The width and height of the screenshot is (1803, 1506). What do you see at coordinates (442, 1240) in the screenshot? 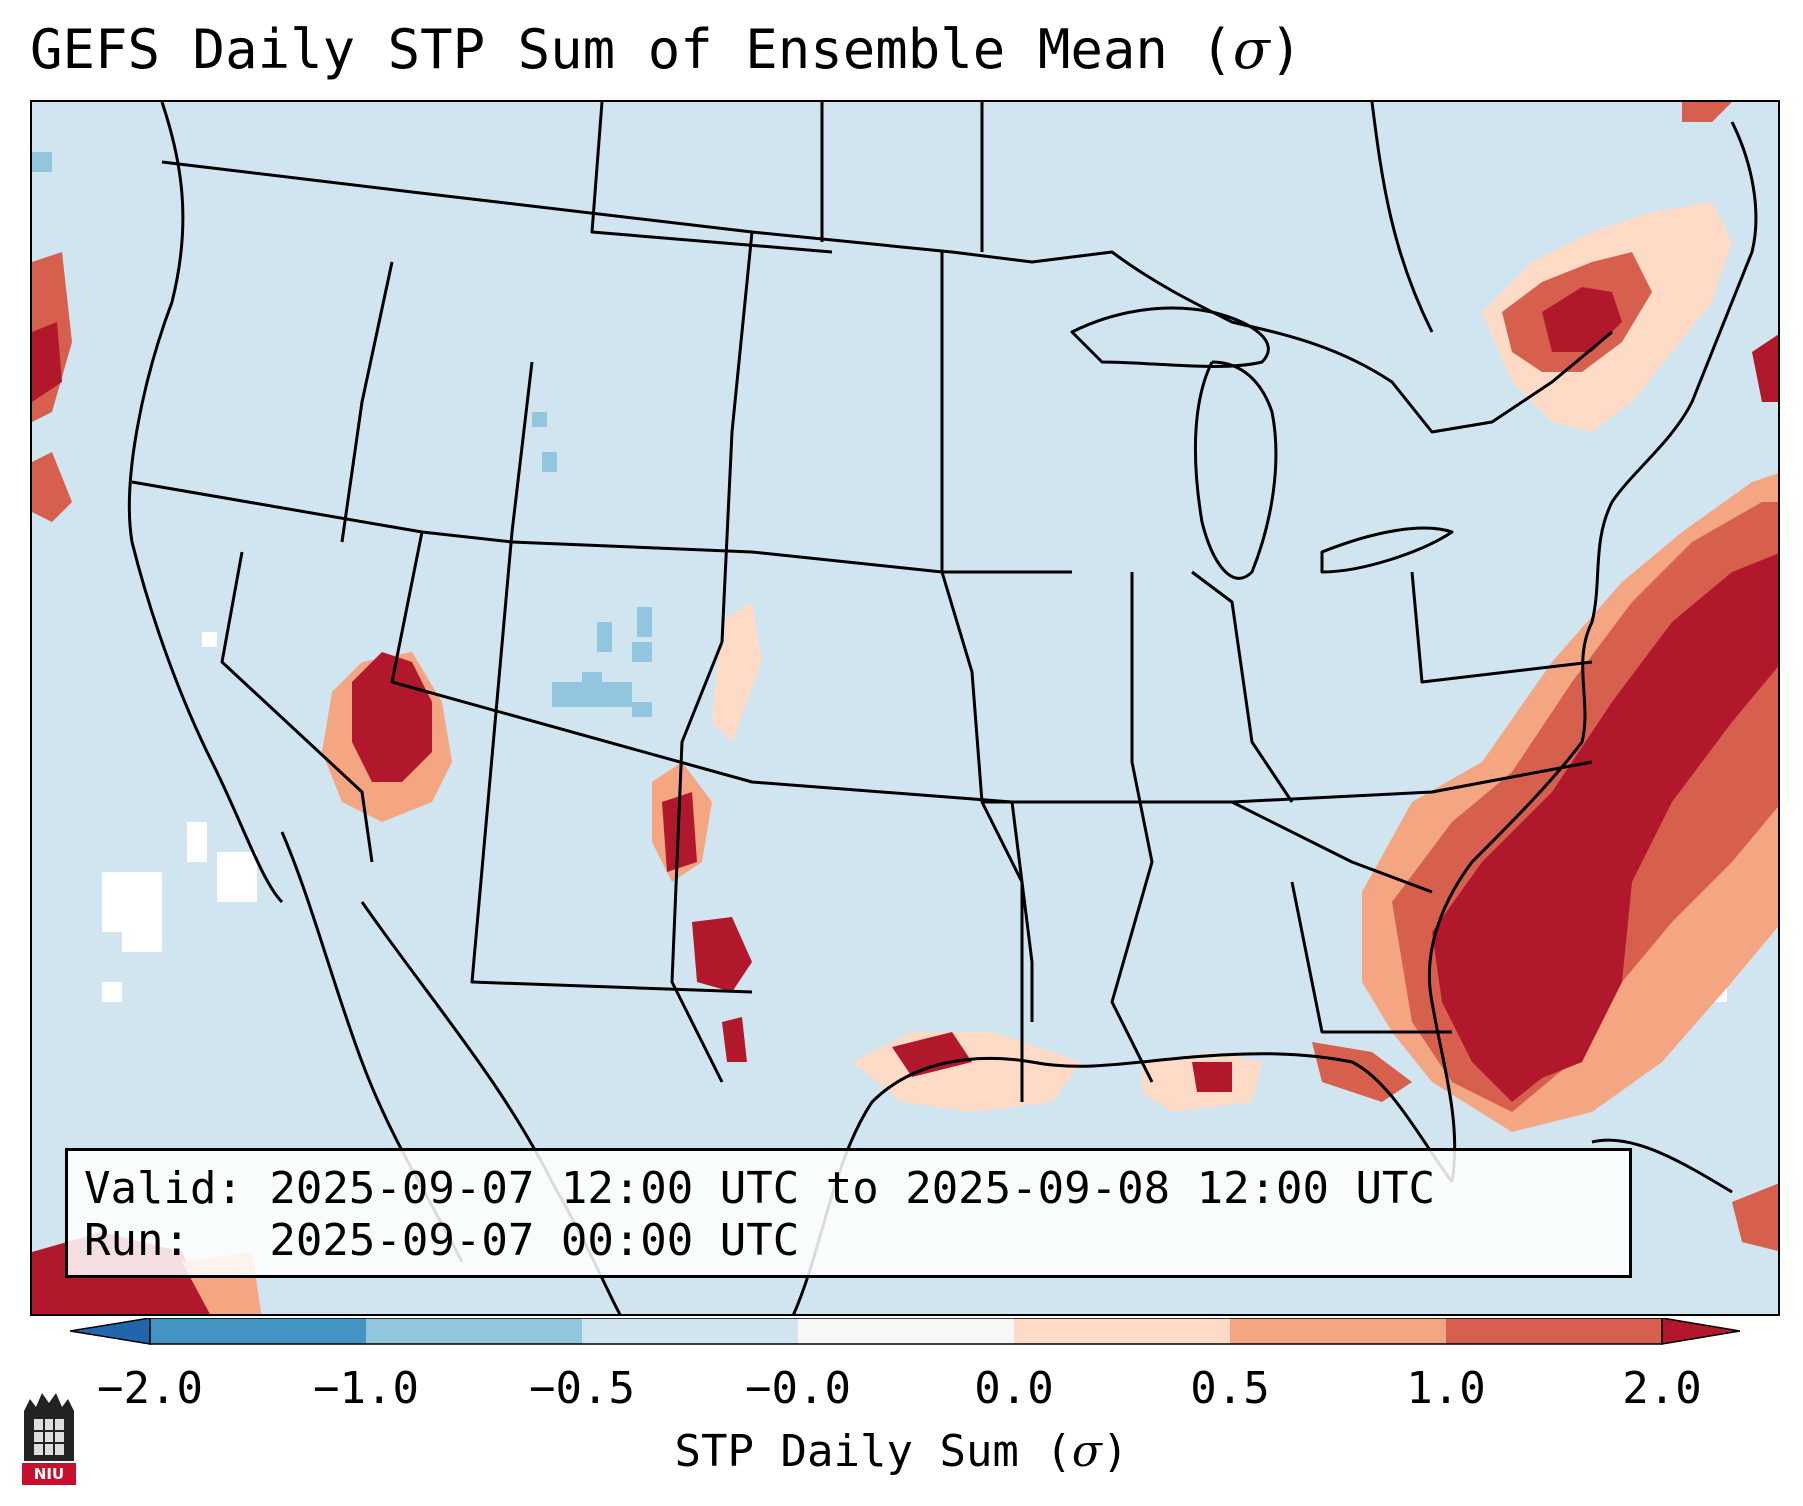
I see `run-time-text: Run: 2025-09-07 00:00 UTC` at bounding box center [442, 1240].